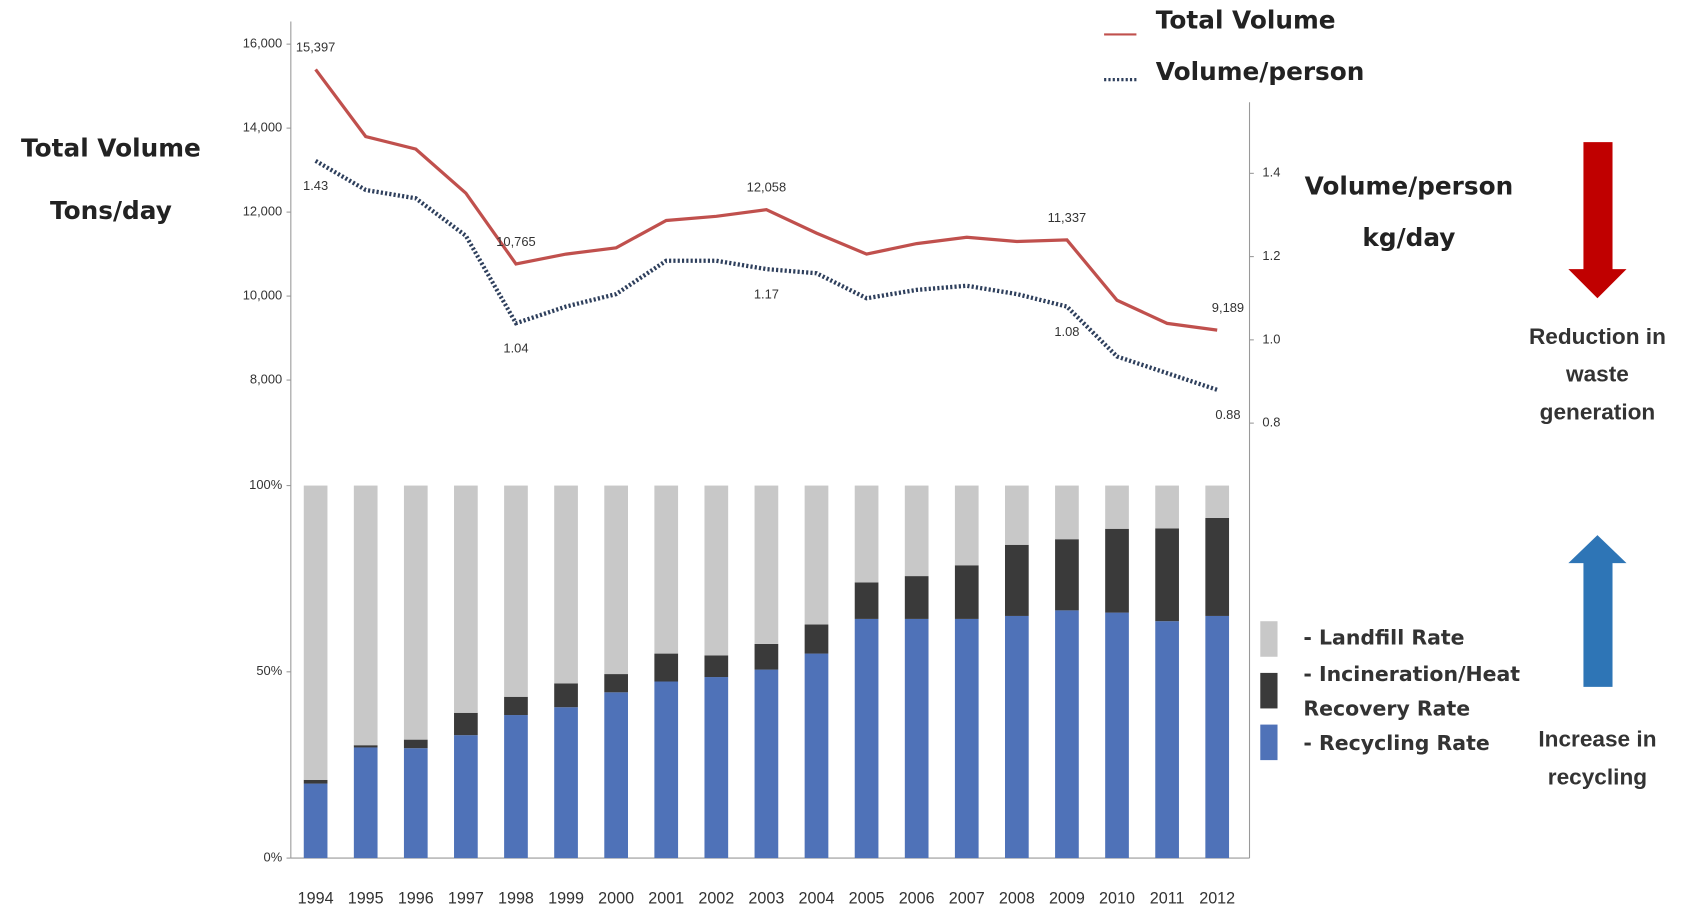 The height and width of the screenshot is (913, 1689). What do you see at coordinates (766, 293) in the screenshot?
I see `data-label: 1.17` at bounding box center [766, 293].